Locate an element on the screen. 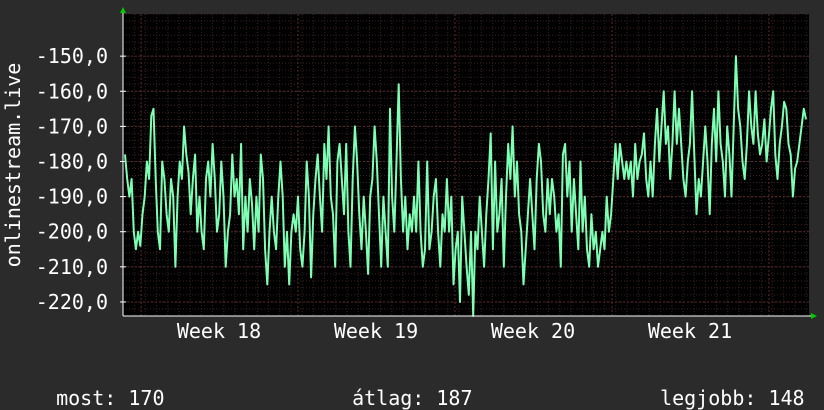  y-tick-label: -200,0 is located at coordinates (72, 232).